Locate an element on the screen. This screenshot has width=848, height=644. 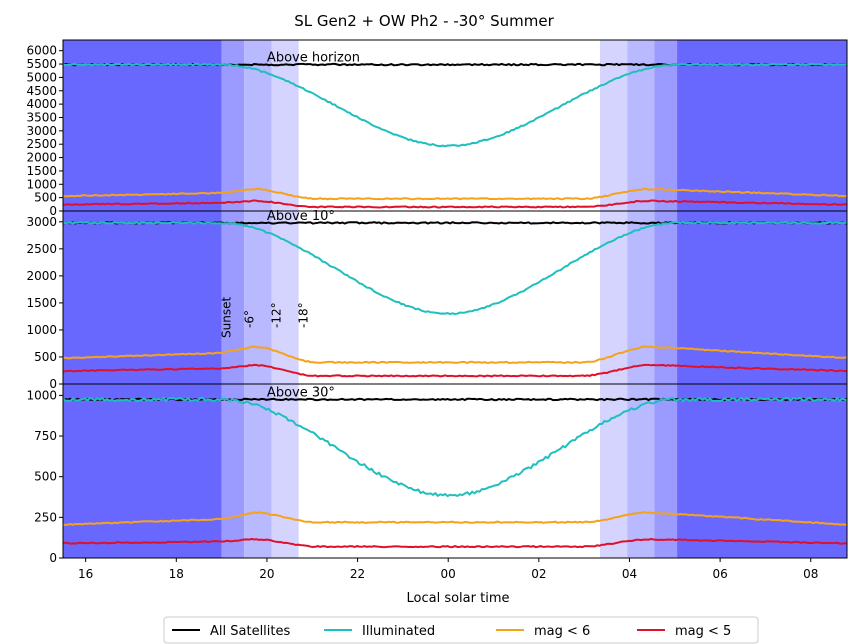
y-tick-label: 4000 is located at coordinates (41, 104).